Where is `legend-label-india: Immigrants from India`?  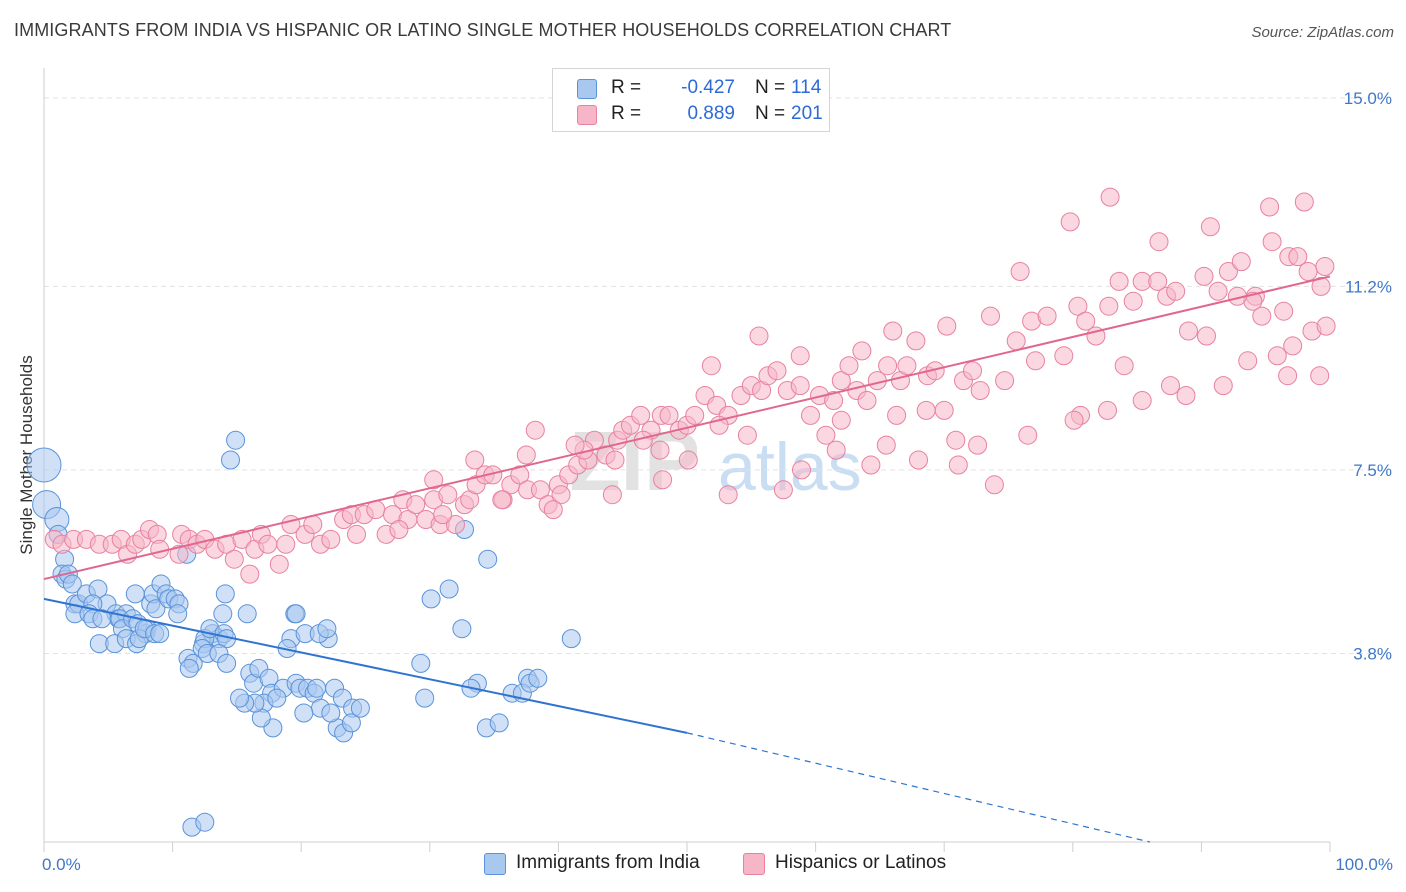 legend-label-india: Immigrants from India is located at coordinates (608, 862).